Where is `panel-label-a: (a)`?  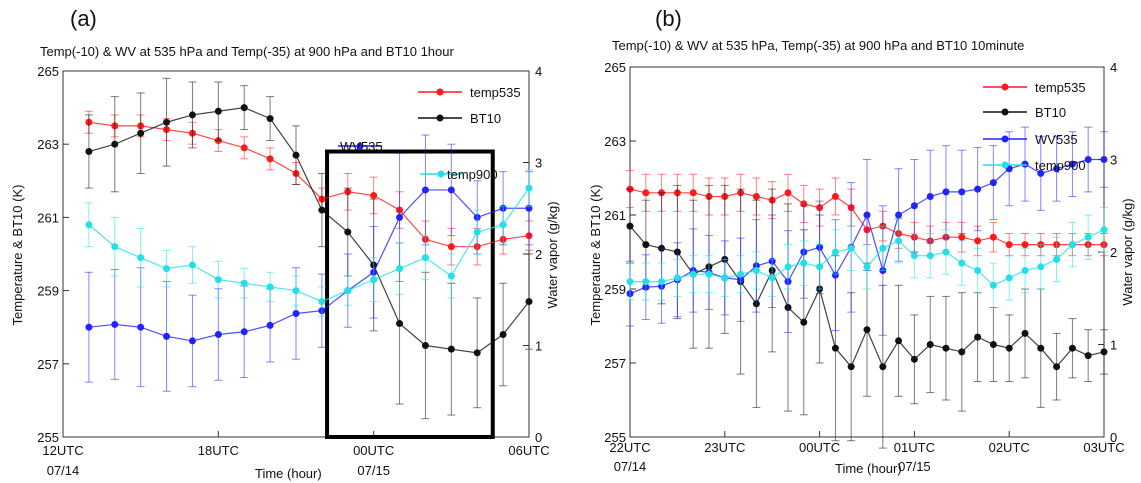
panel-label-a: (a) is located at coordinates (83, 18).